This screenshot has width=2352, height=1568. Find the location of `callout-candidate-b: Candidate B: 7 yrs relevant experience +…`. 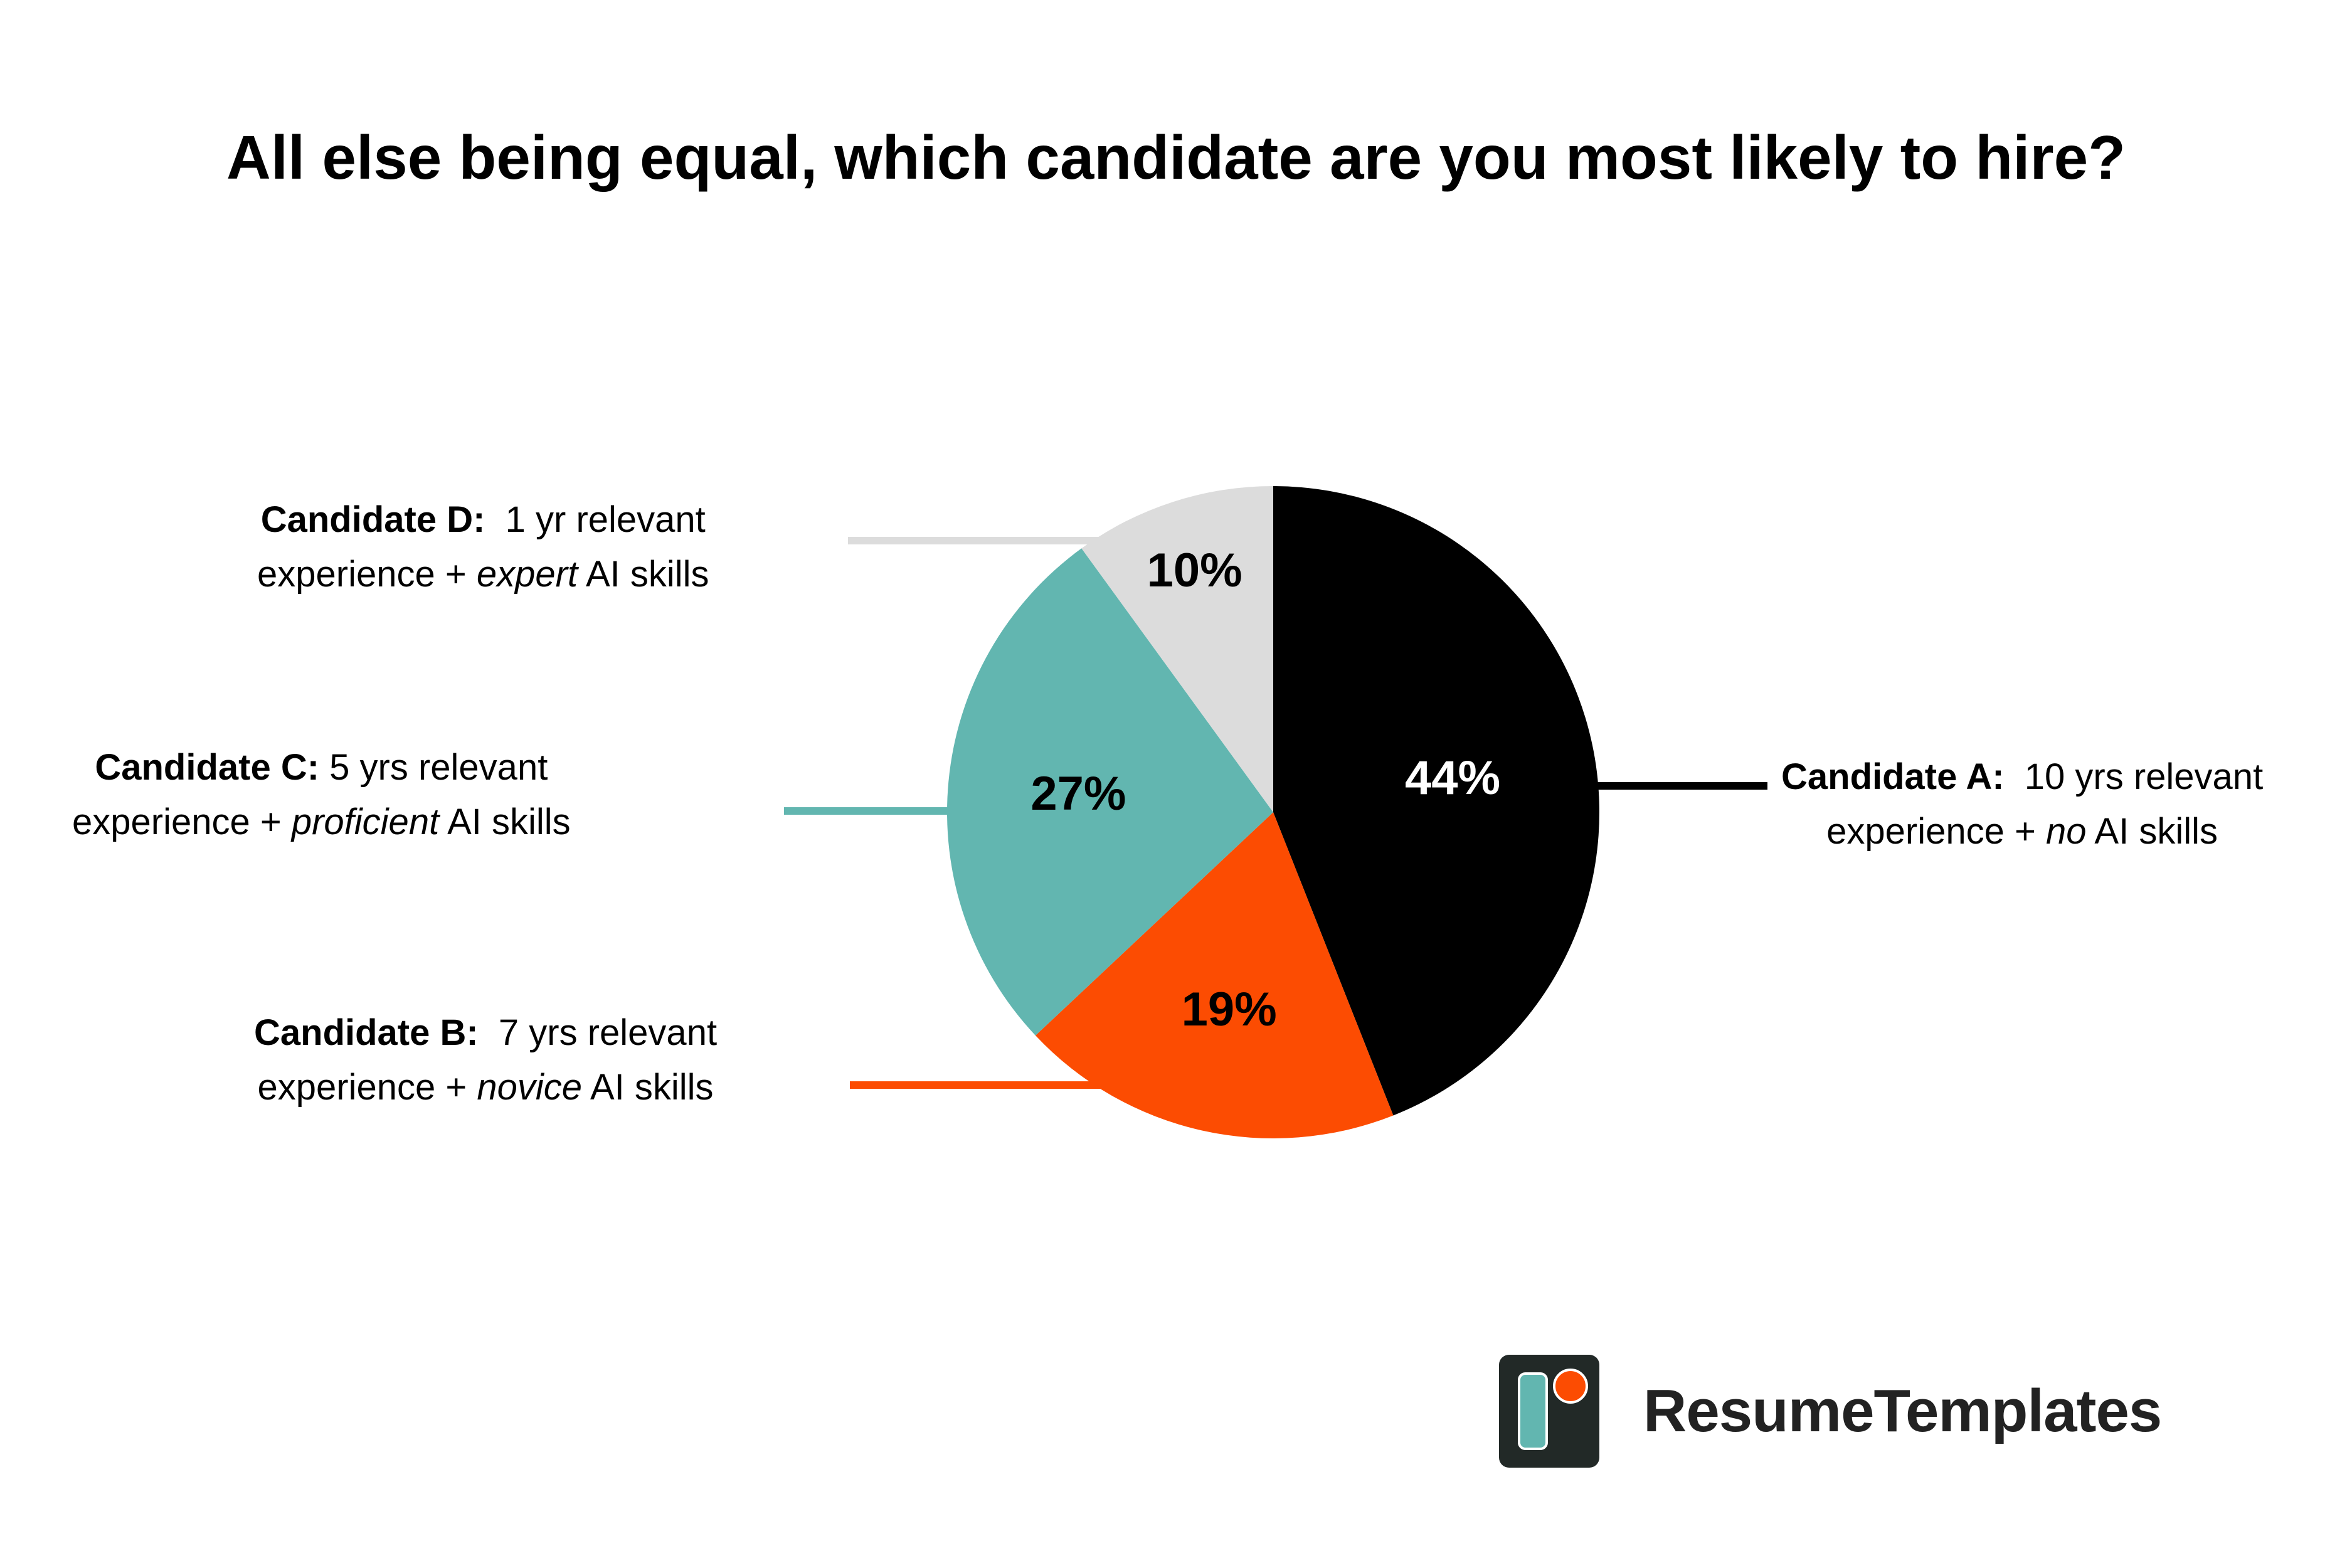

callout-candidate-b: Candidate B: 7 yrs relevant experience +… is located at coordinates (485, 1060).